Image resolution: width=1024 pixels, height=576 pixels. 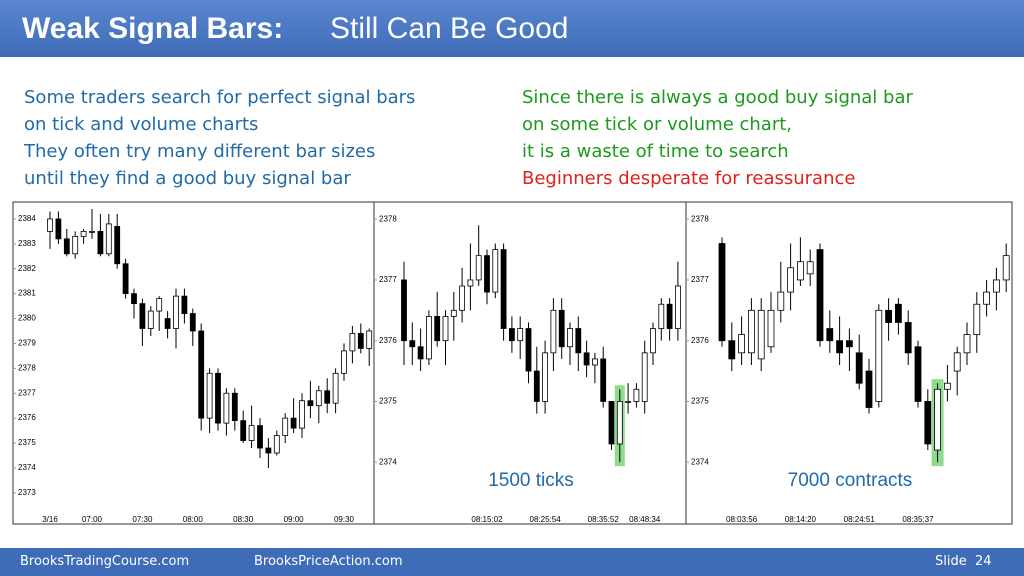 What do you see at coordinates (918, 519) in the screenshot?
I see `x-tick-label: 08:35:37` at bounding box center [918, 519].